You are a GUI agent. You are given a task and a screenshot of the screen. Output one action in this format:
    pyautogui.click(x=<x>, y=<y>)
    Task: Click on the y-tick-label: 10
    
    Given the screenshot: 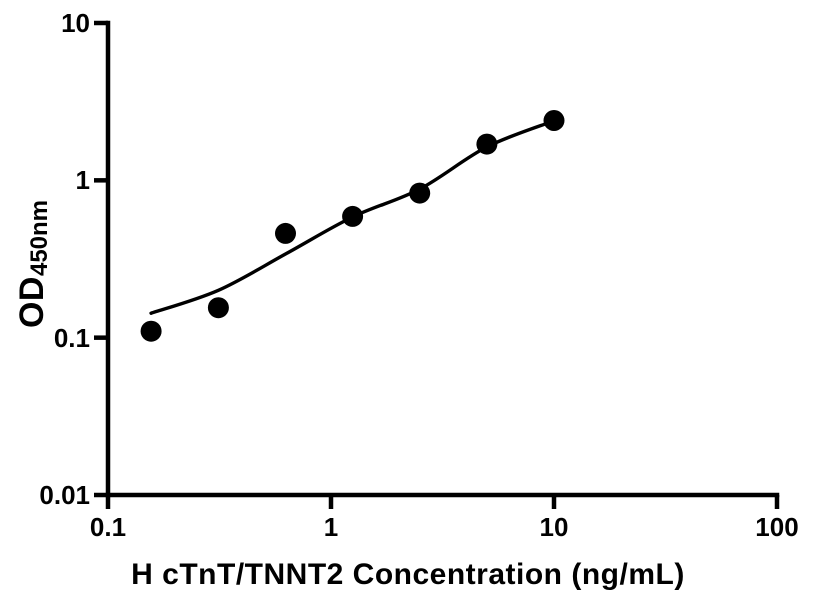 What is the action you would take?
    pyautogui.click(x=75, y=23)
    